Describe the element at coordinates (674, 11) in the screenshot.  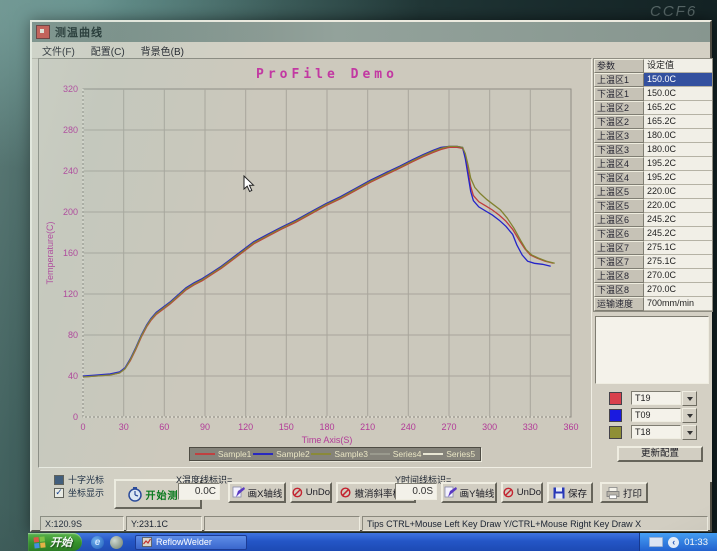
I see `photo-watermark: CCF6` at that location.